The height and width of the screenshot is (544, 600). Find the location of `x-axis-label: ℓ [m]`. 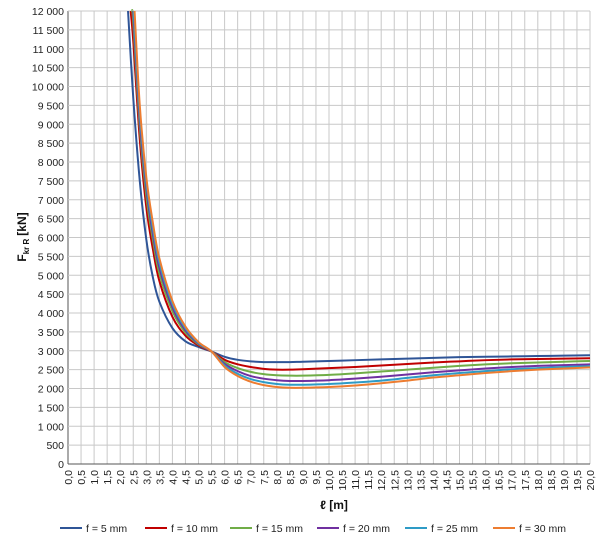

x-axis-label: ℓ [m] is located at coordinates (334, 505).